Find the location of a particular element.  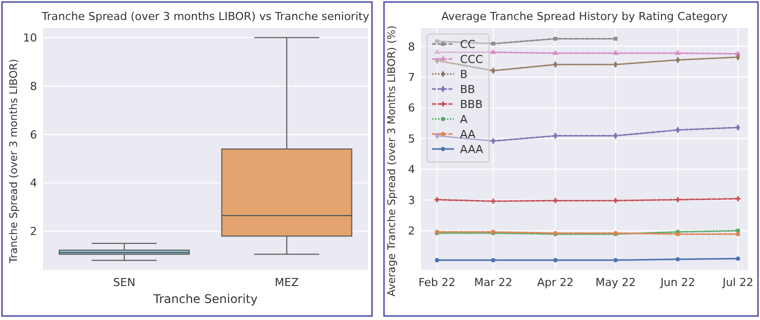

y-axis-title: Average Tranche Spread (over 3 Months LIBOR) (%) is located at coordinates (392, 161).